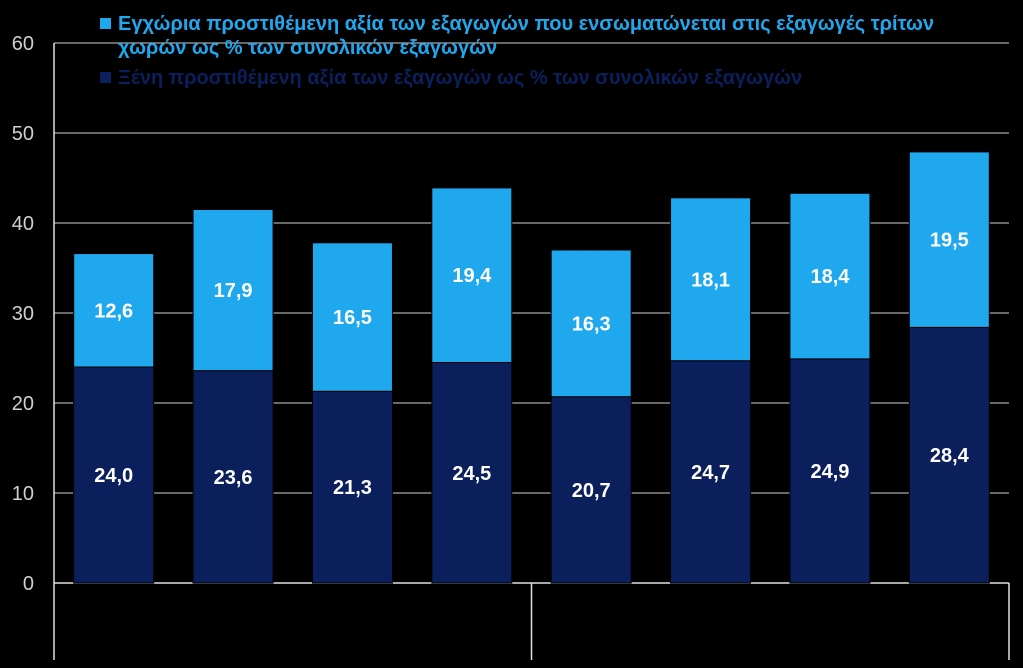  I want to click on y-tick-label: 60, so click(23, 44).